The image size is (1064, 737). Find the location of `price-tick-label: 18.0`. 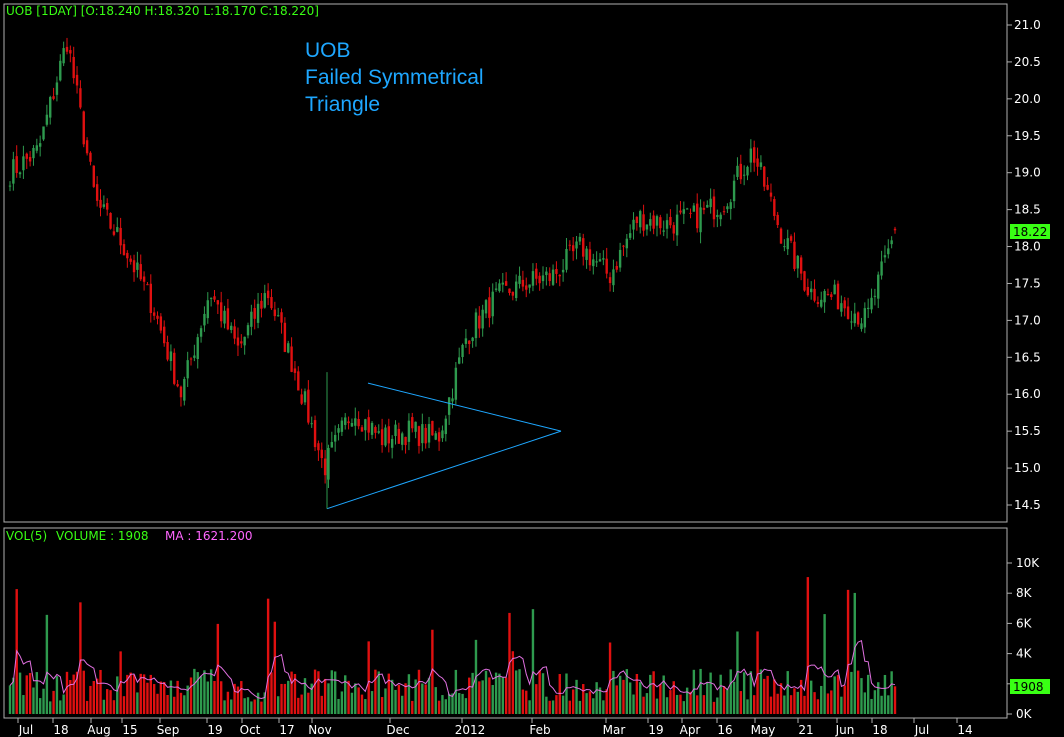

price-tick-label: 18.0 is located at coordinates (1027, 247).